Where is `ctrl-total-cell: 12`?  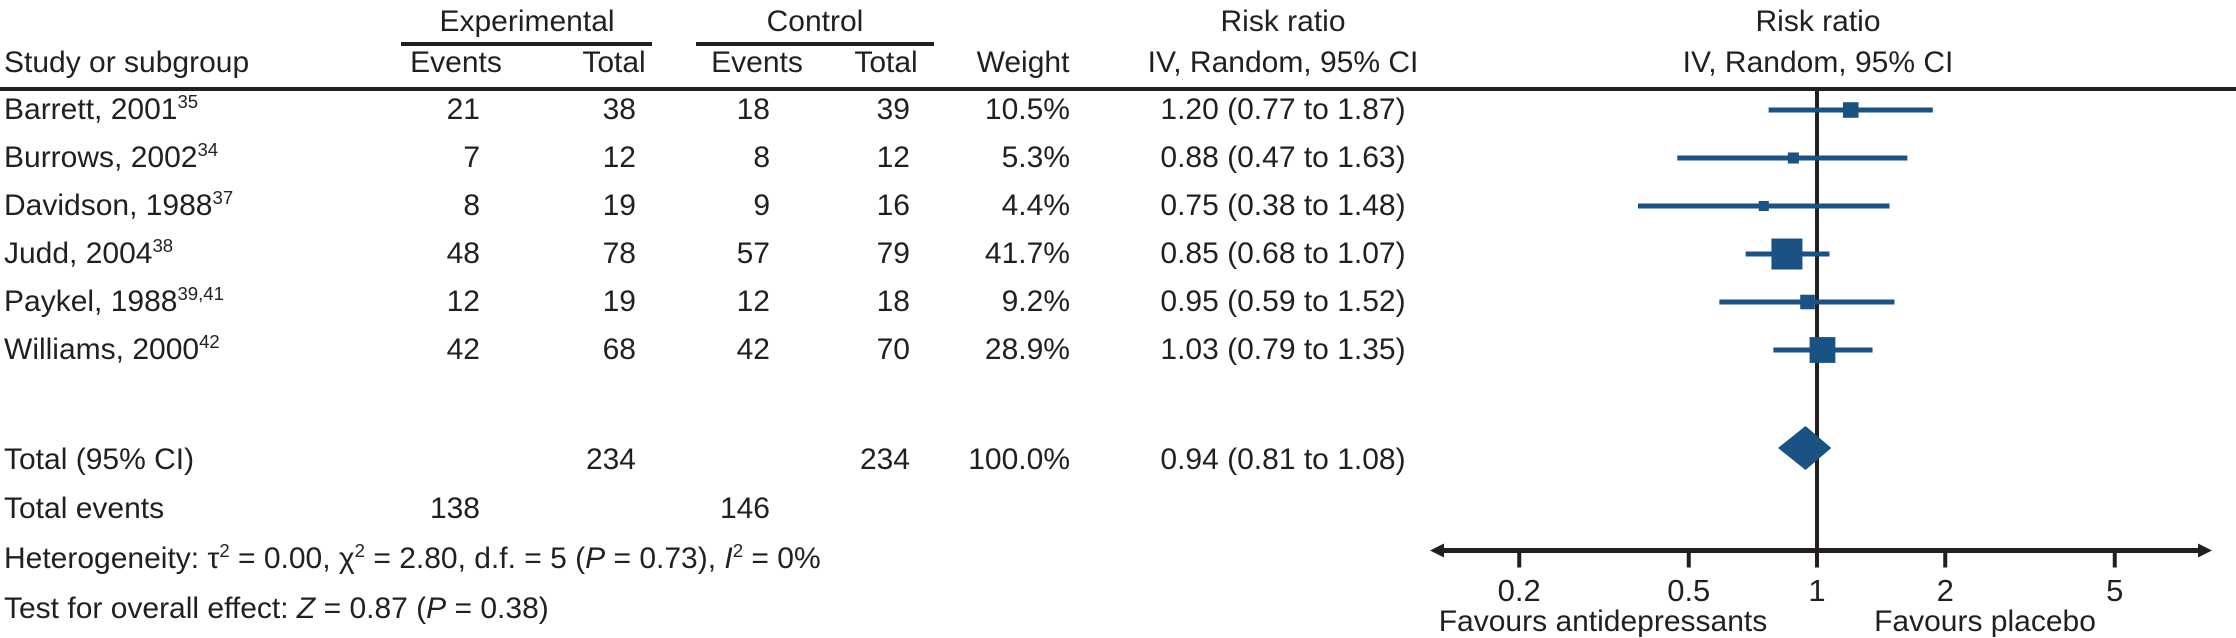 ctrl-total-cell: 12 is located at coordinates (893, 157).